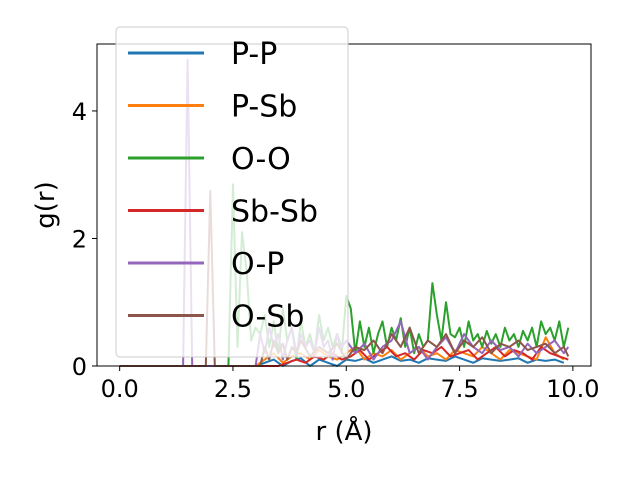 Image resolution: width=640 pixels, height=480 pixels. I want to click on legend-label-0: P-P, so click(254, 54).